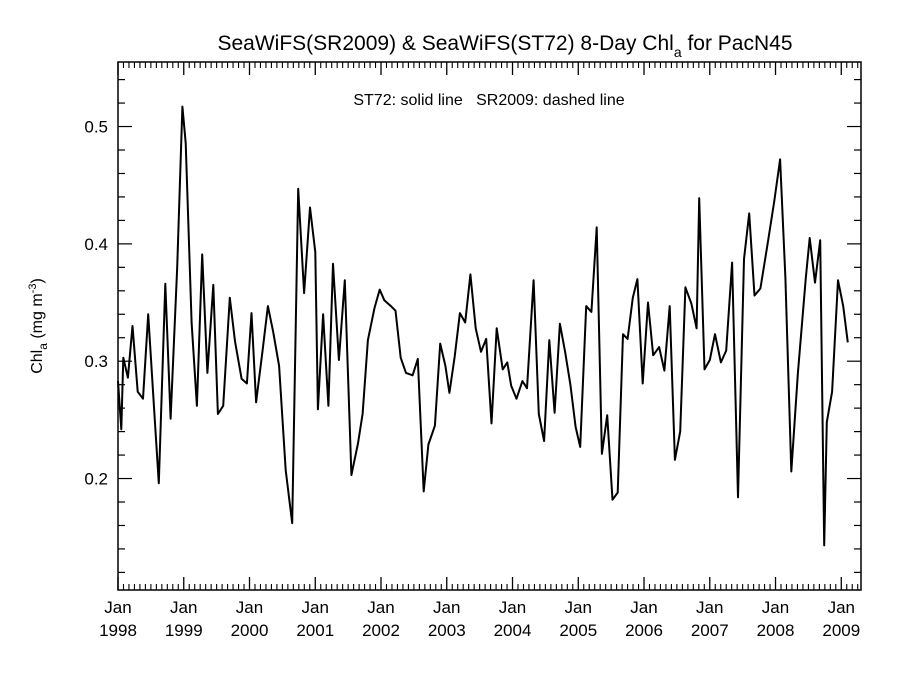  I want to click on x-tick-label-year: 2003, so click(447, 630).